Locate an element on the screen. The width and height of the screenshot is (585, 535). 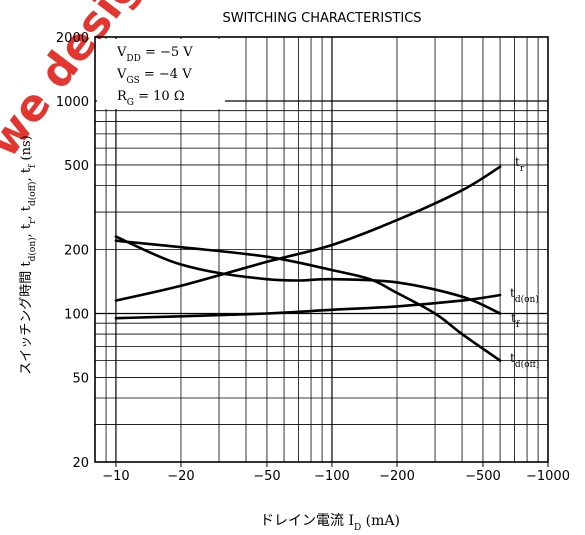
x-tick-labels: −10 −20 −50 −100 −200 −500 −1000 is located at coordinates (336, 473).